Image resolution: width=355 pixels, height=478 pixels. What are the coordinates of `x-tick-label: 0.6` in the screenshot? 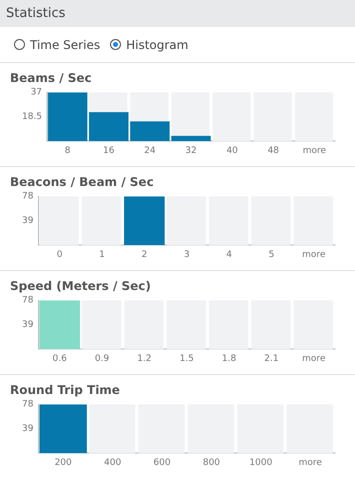 It's located at (60, 359).